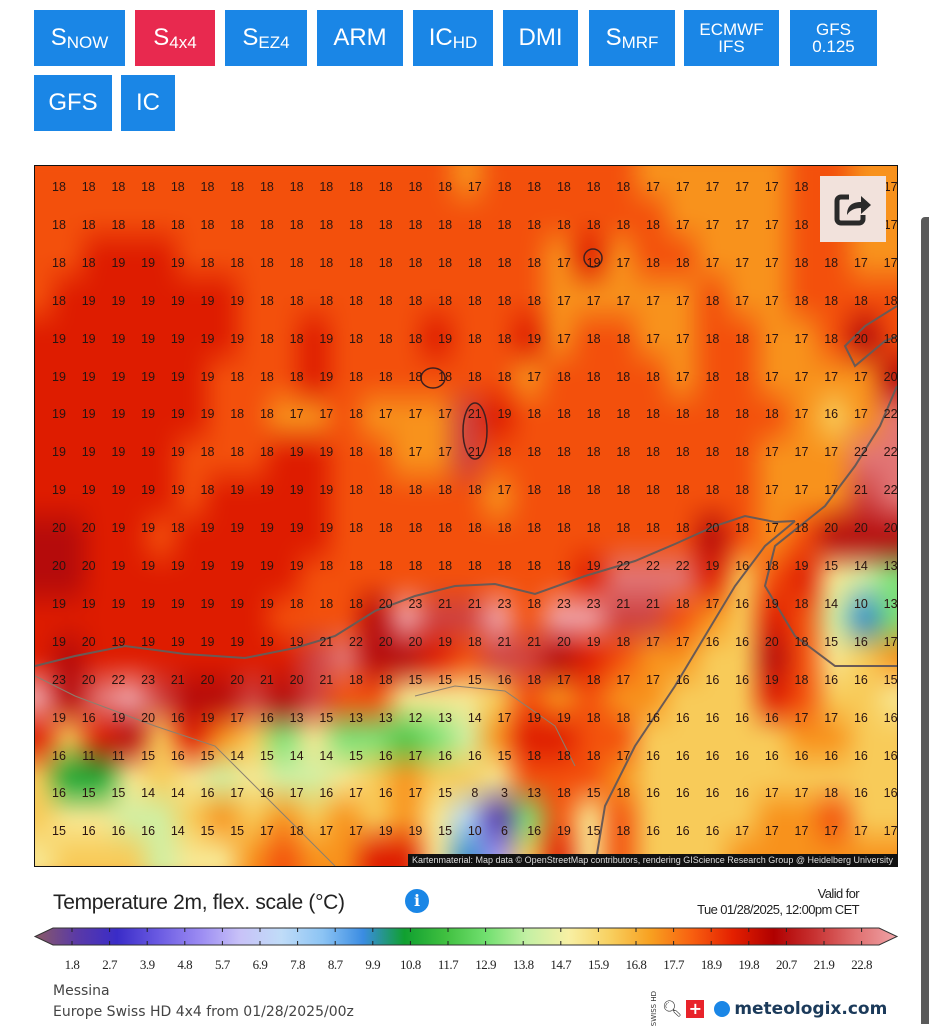  What do you see at coordinates (417, 901) in the screenshot?
I see `info-icon: i` at bounding box center [417, 901].